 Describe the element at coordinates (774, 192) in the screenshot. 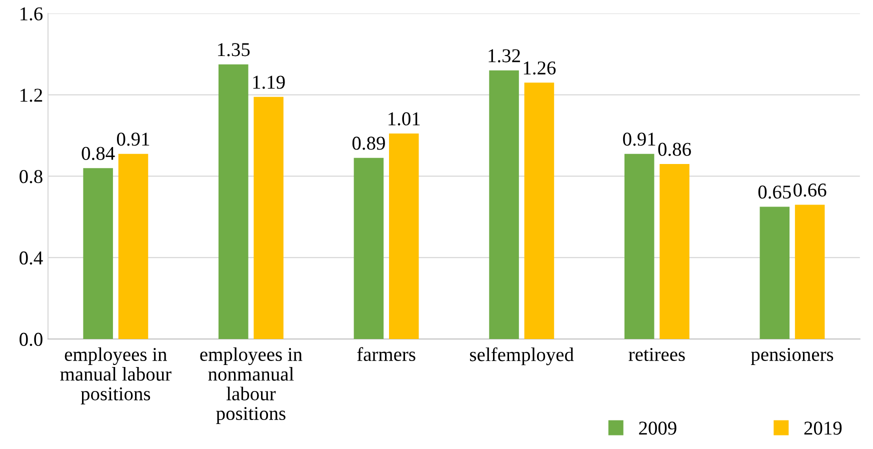

I see `data-label: 0.65` at that location.